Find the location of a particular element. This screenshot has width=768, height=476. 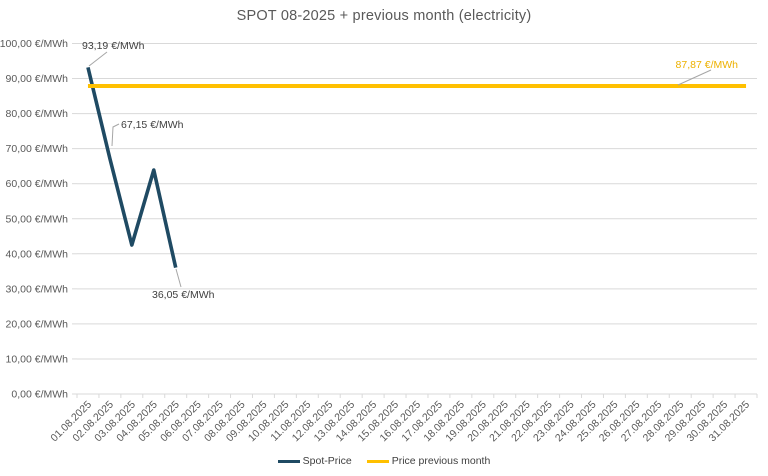

previous-month-line-swatch is located at coordinates (377, 461).